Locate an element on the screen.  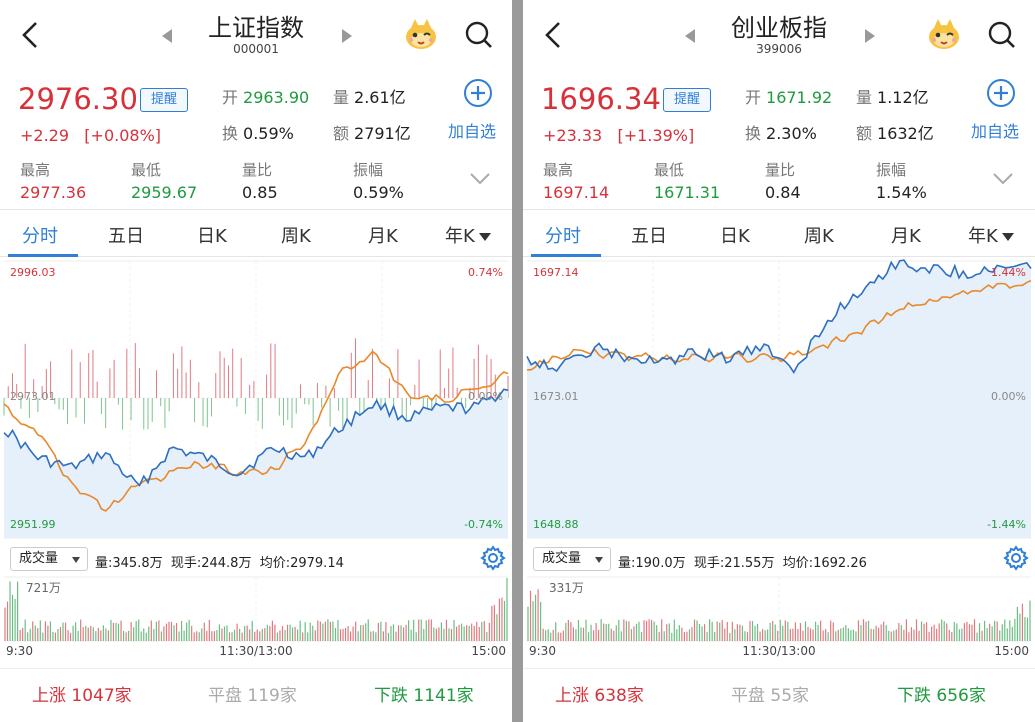
axis-bottom-left: 1648.88 is located at coordinates (556, 524).